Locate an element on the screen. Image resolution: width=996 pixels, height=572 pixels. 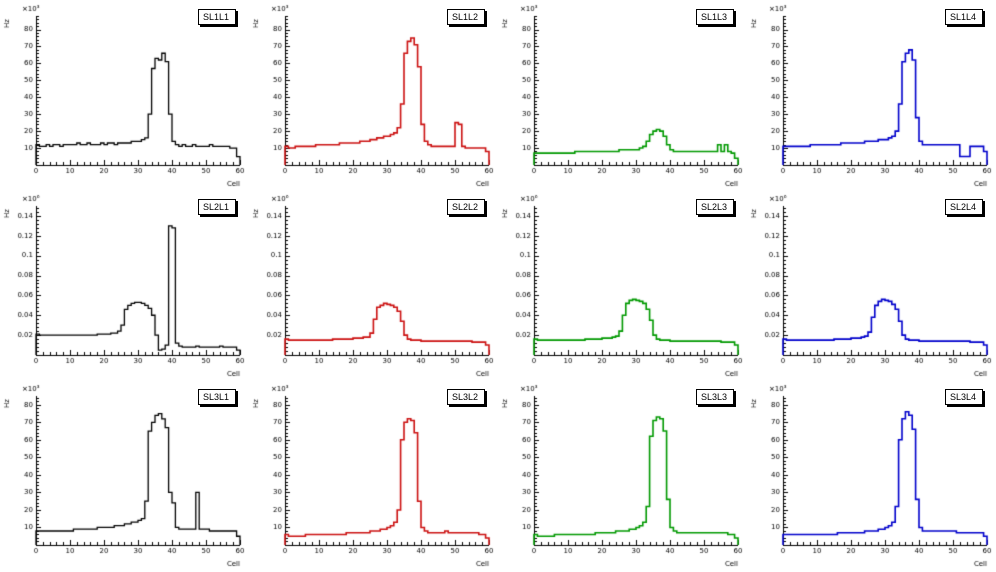
stat-box-title: SL3L1 is located at coordinates (215, 397).